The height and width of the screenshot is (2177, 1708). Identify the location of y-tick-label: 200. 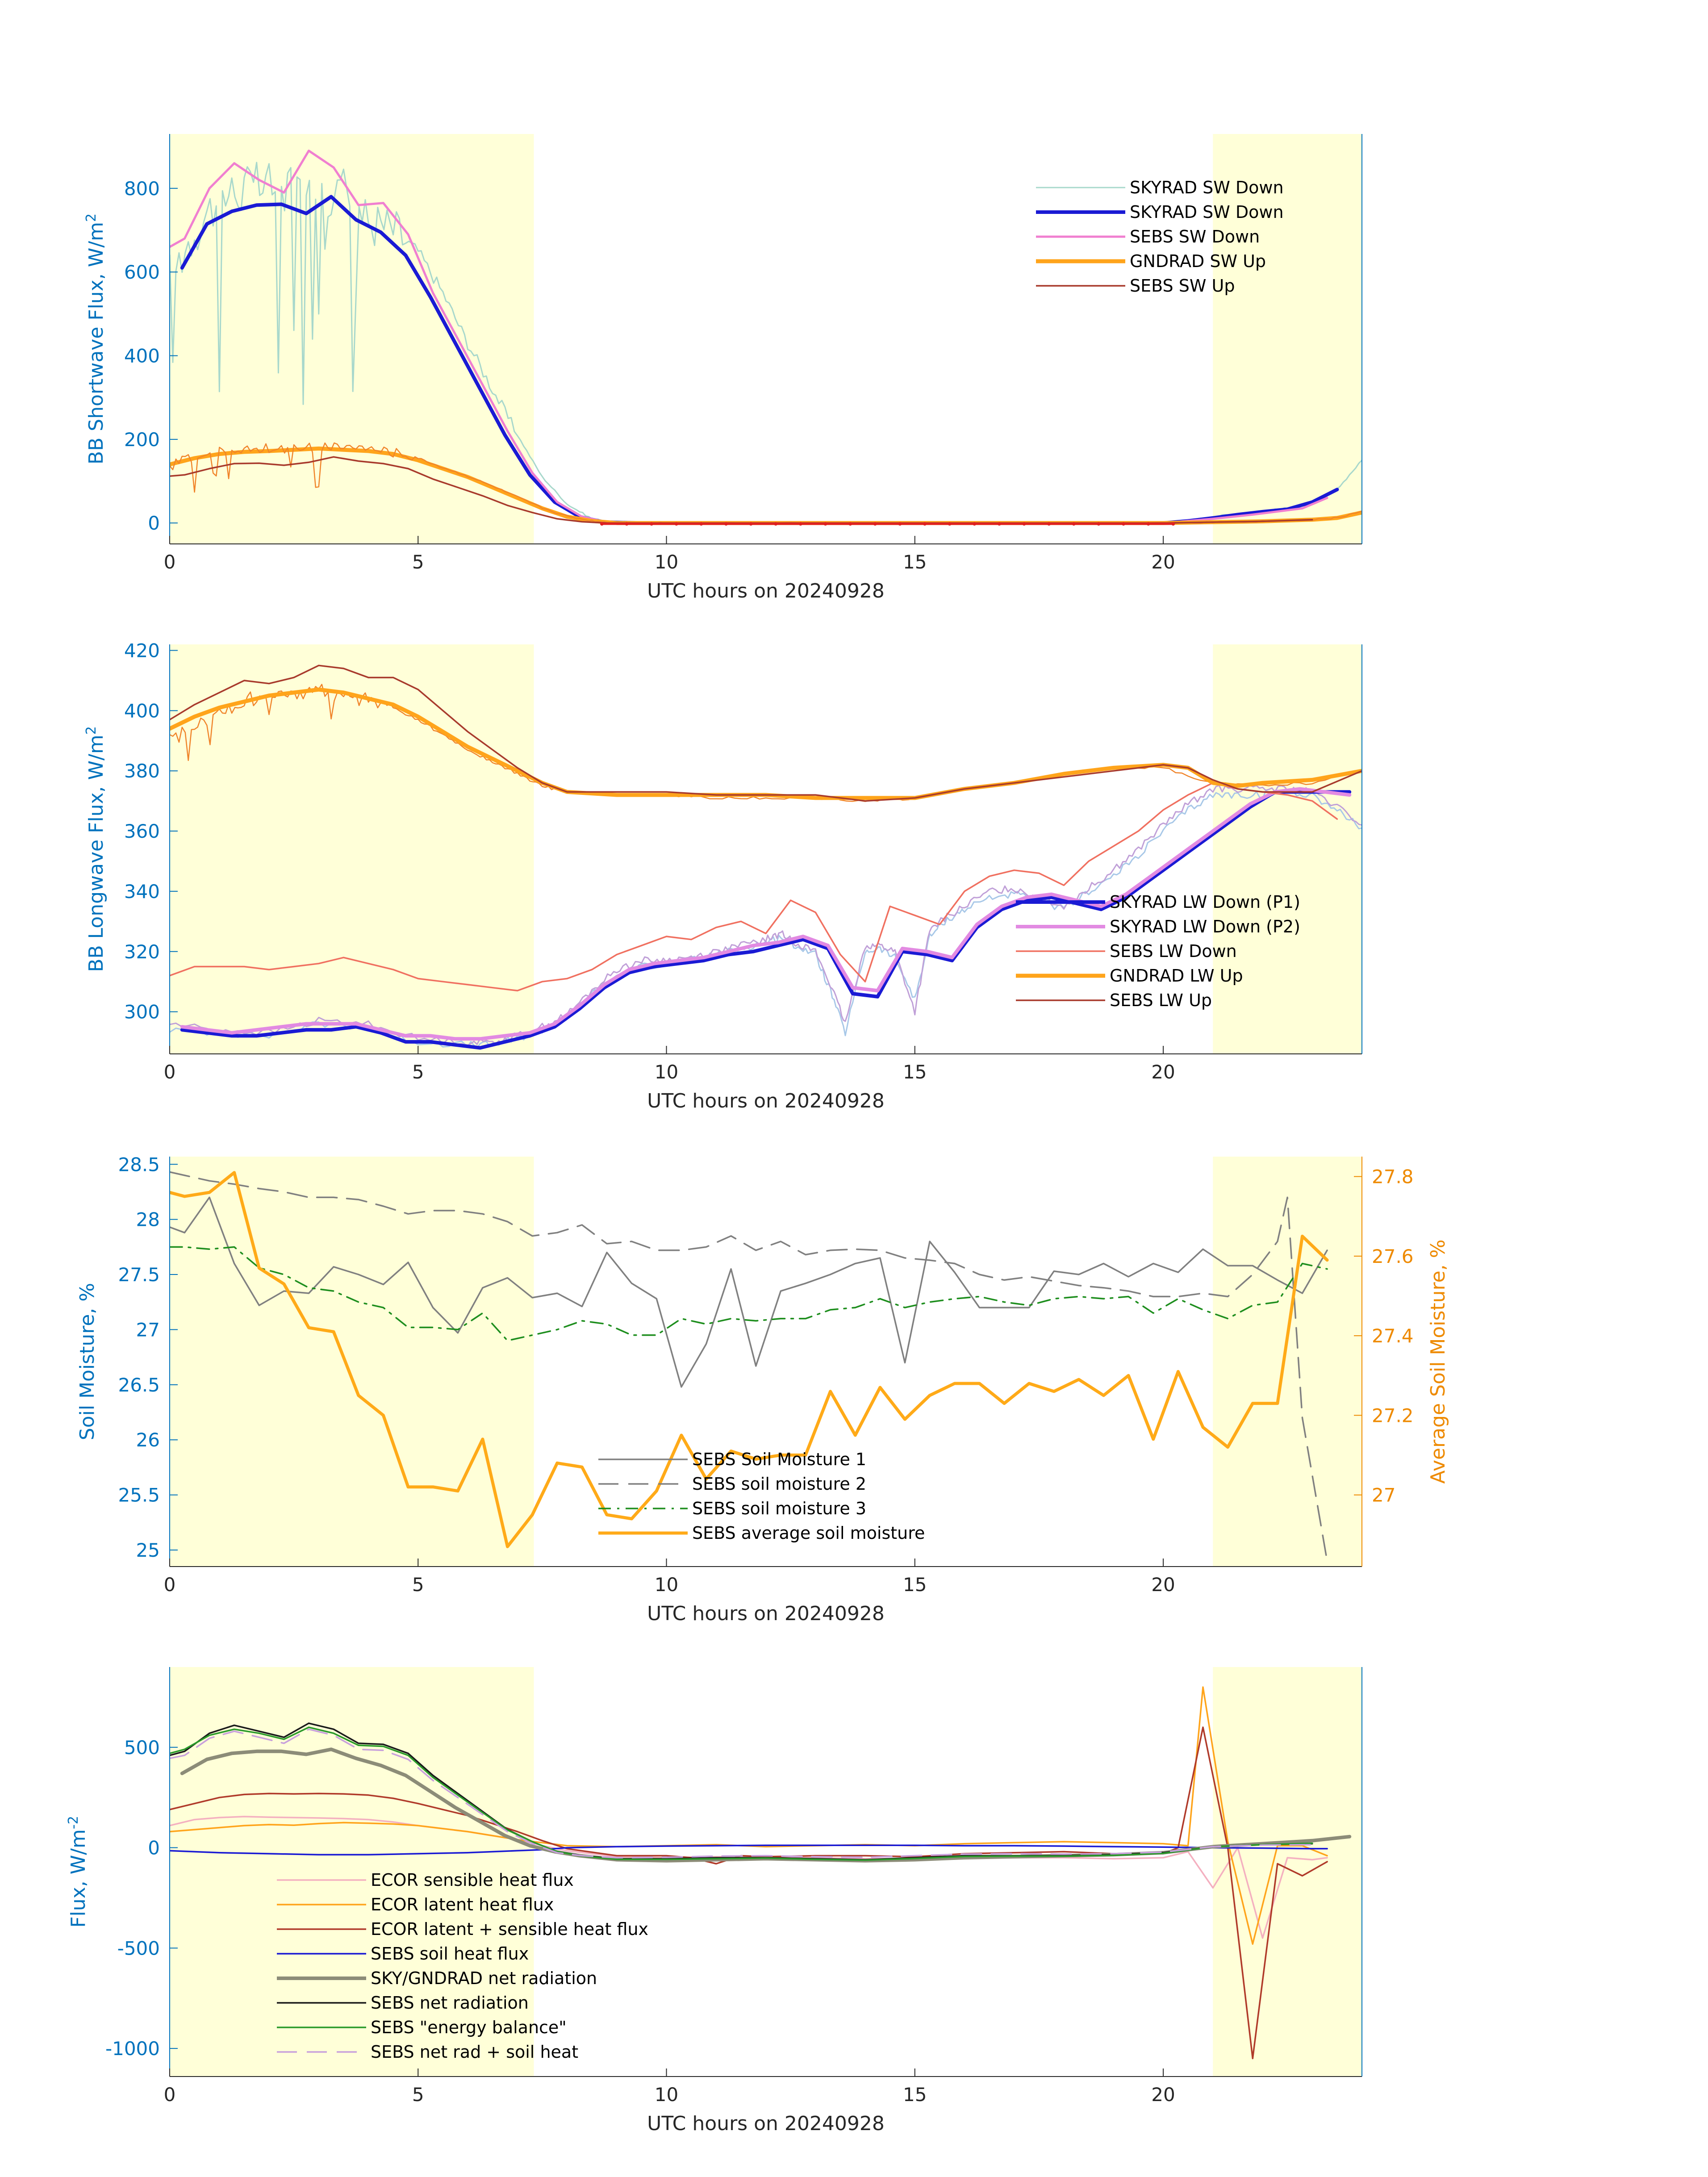
(142, 440).